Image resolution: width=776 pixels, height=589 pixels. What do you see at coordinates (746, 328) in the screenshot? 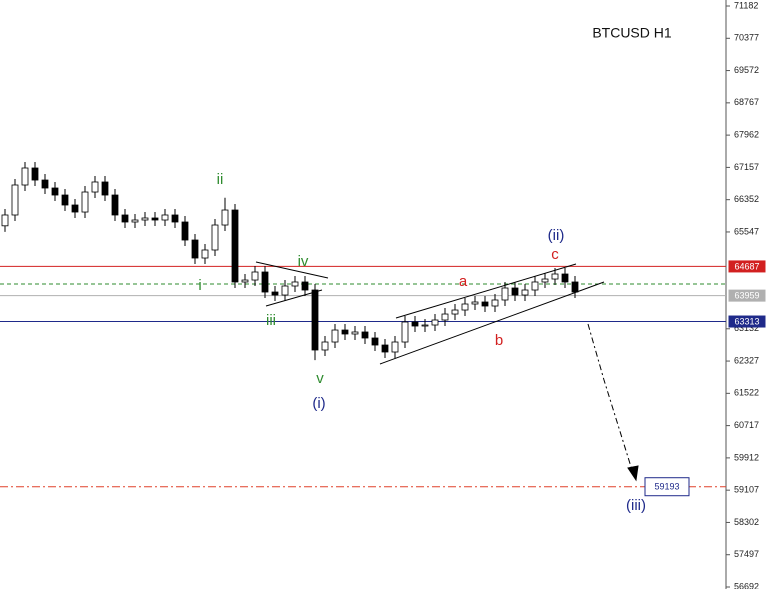
I see `y-tick-label: 63132` at bounding box center [746, 328].